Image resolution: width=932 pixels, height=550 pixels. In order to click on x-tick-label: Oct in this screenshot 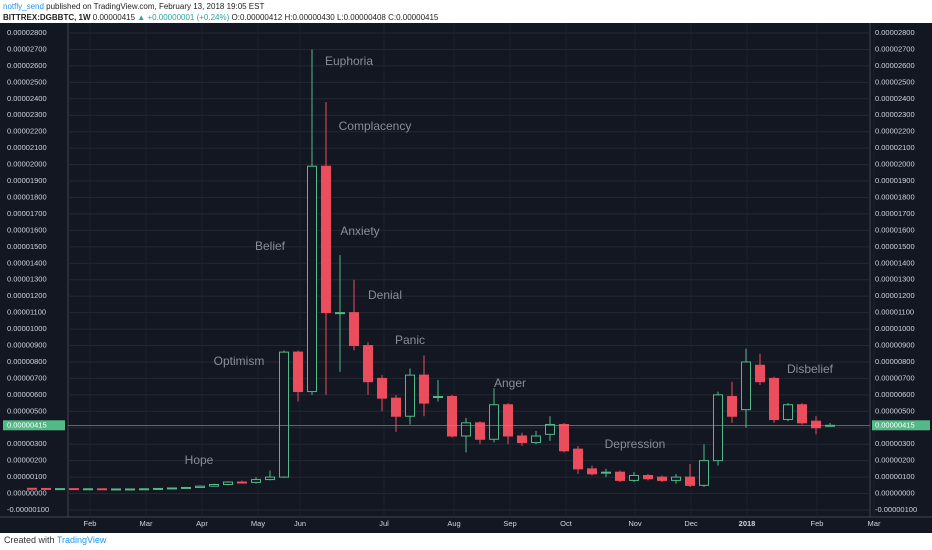, I will do `click(566, 523)`.